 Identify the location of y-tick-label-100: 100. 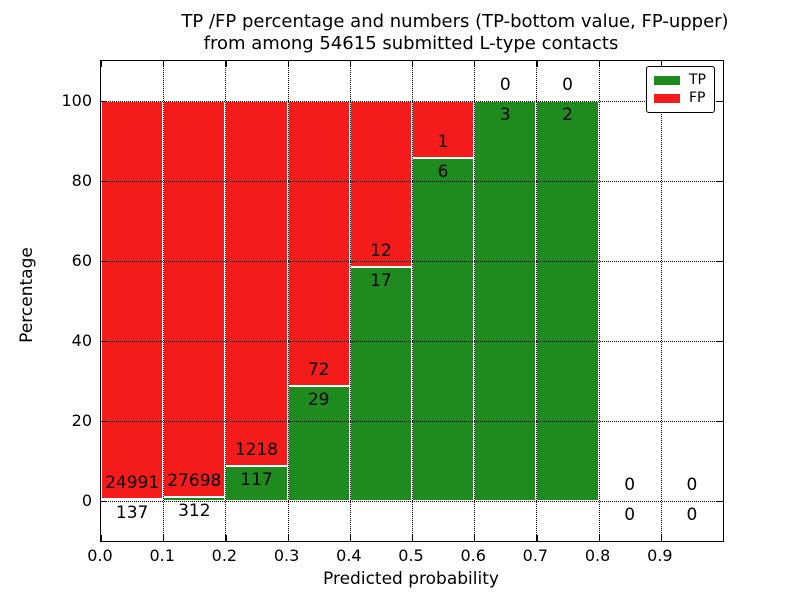
(76, 100).